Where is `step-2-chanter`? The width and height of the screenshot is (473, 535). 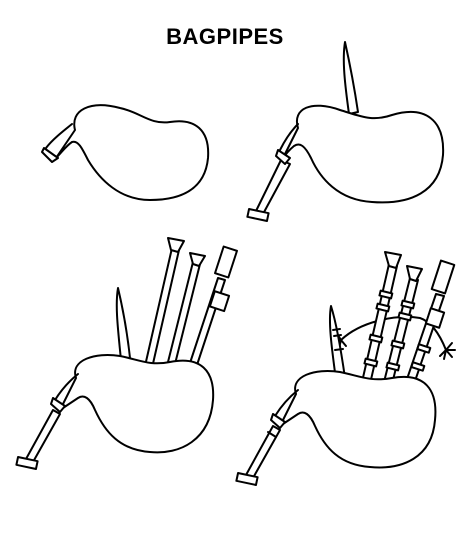 step-2-chanter is located at coordinates (273, 187).